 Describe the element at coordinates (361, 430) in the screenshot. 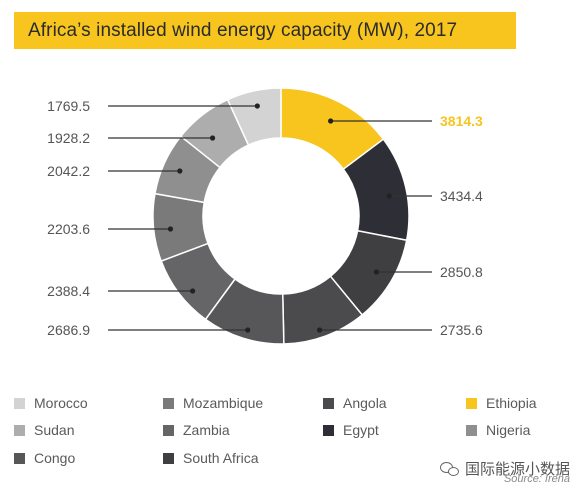

I see `legend-label: Egypt` at that location.